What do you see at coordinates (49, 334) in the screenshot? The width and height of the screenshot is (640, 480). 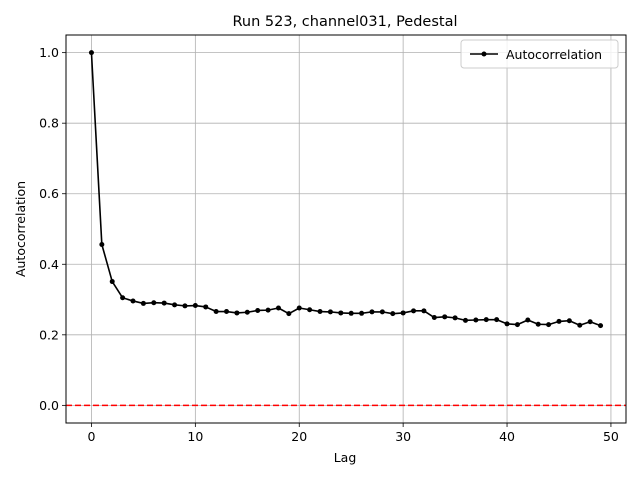 I see `y-tick-label: 0.2` at bounding box center [49, 334].